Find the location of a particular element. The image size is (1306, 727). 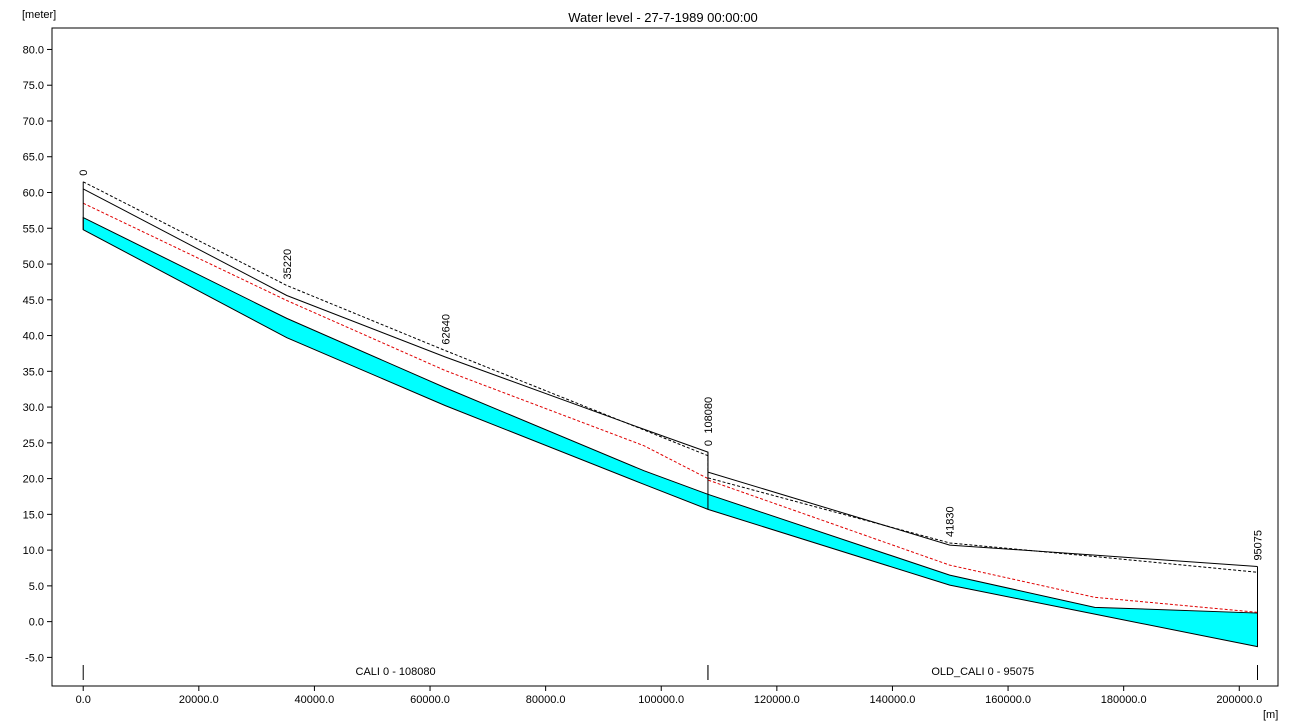

chart-title: Water level - 27-7-1989 00:00:00 is located at coordinates (663, 17).